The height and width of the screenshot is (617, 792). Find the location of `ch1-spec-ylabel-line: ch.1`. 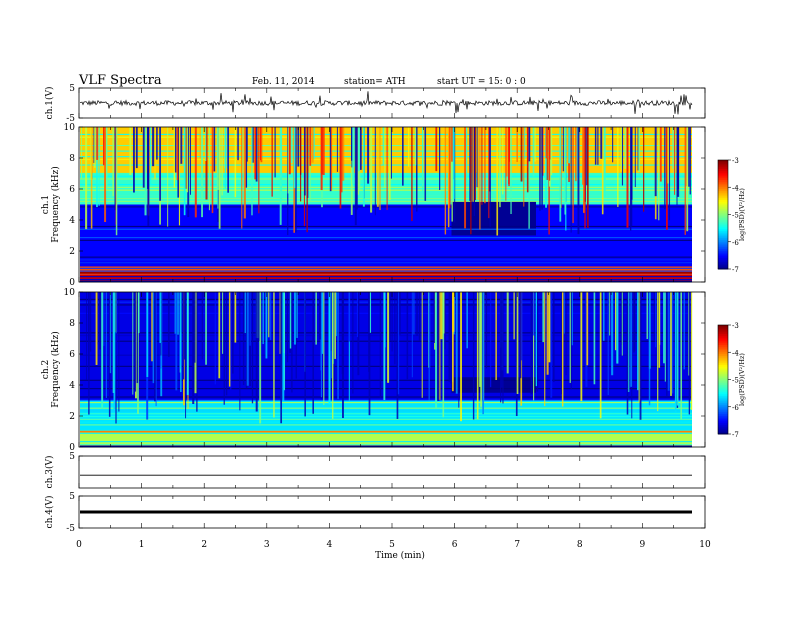

ch1-spec-ylabel-line: ch.1 is located at coordinates (46, 204).